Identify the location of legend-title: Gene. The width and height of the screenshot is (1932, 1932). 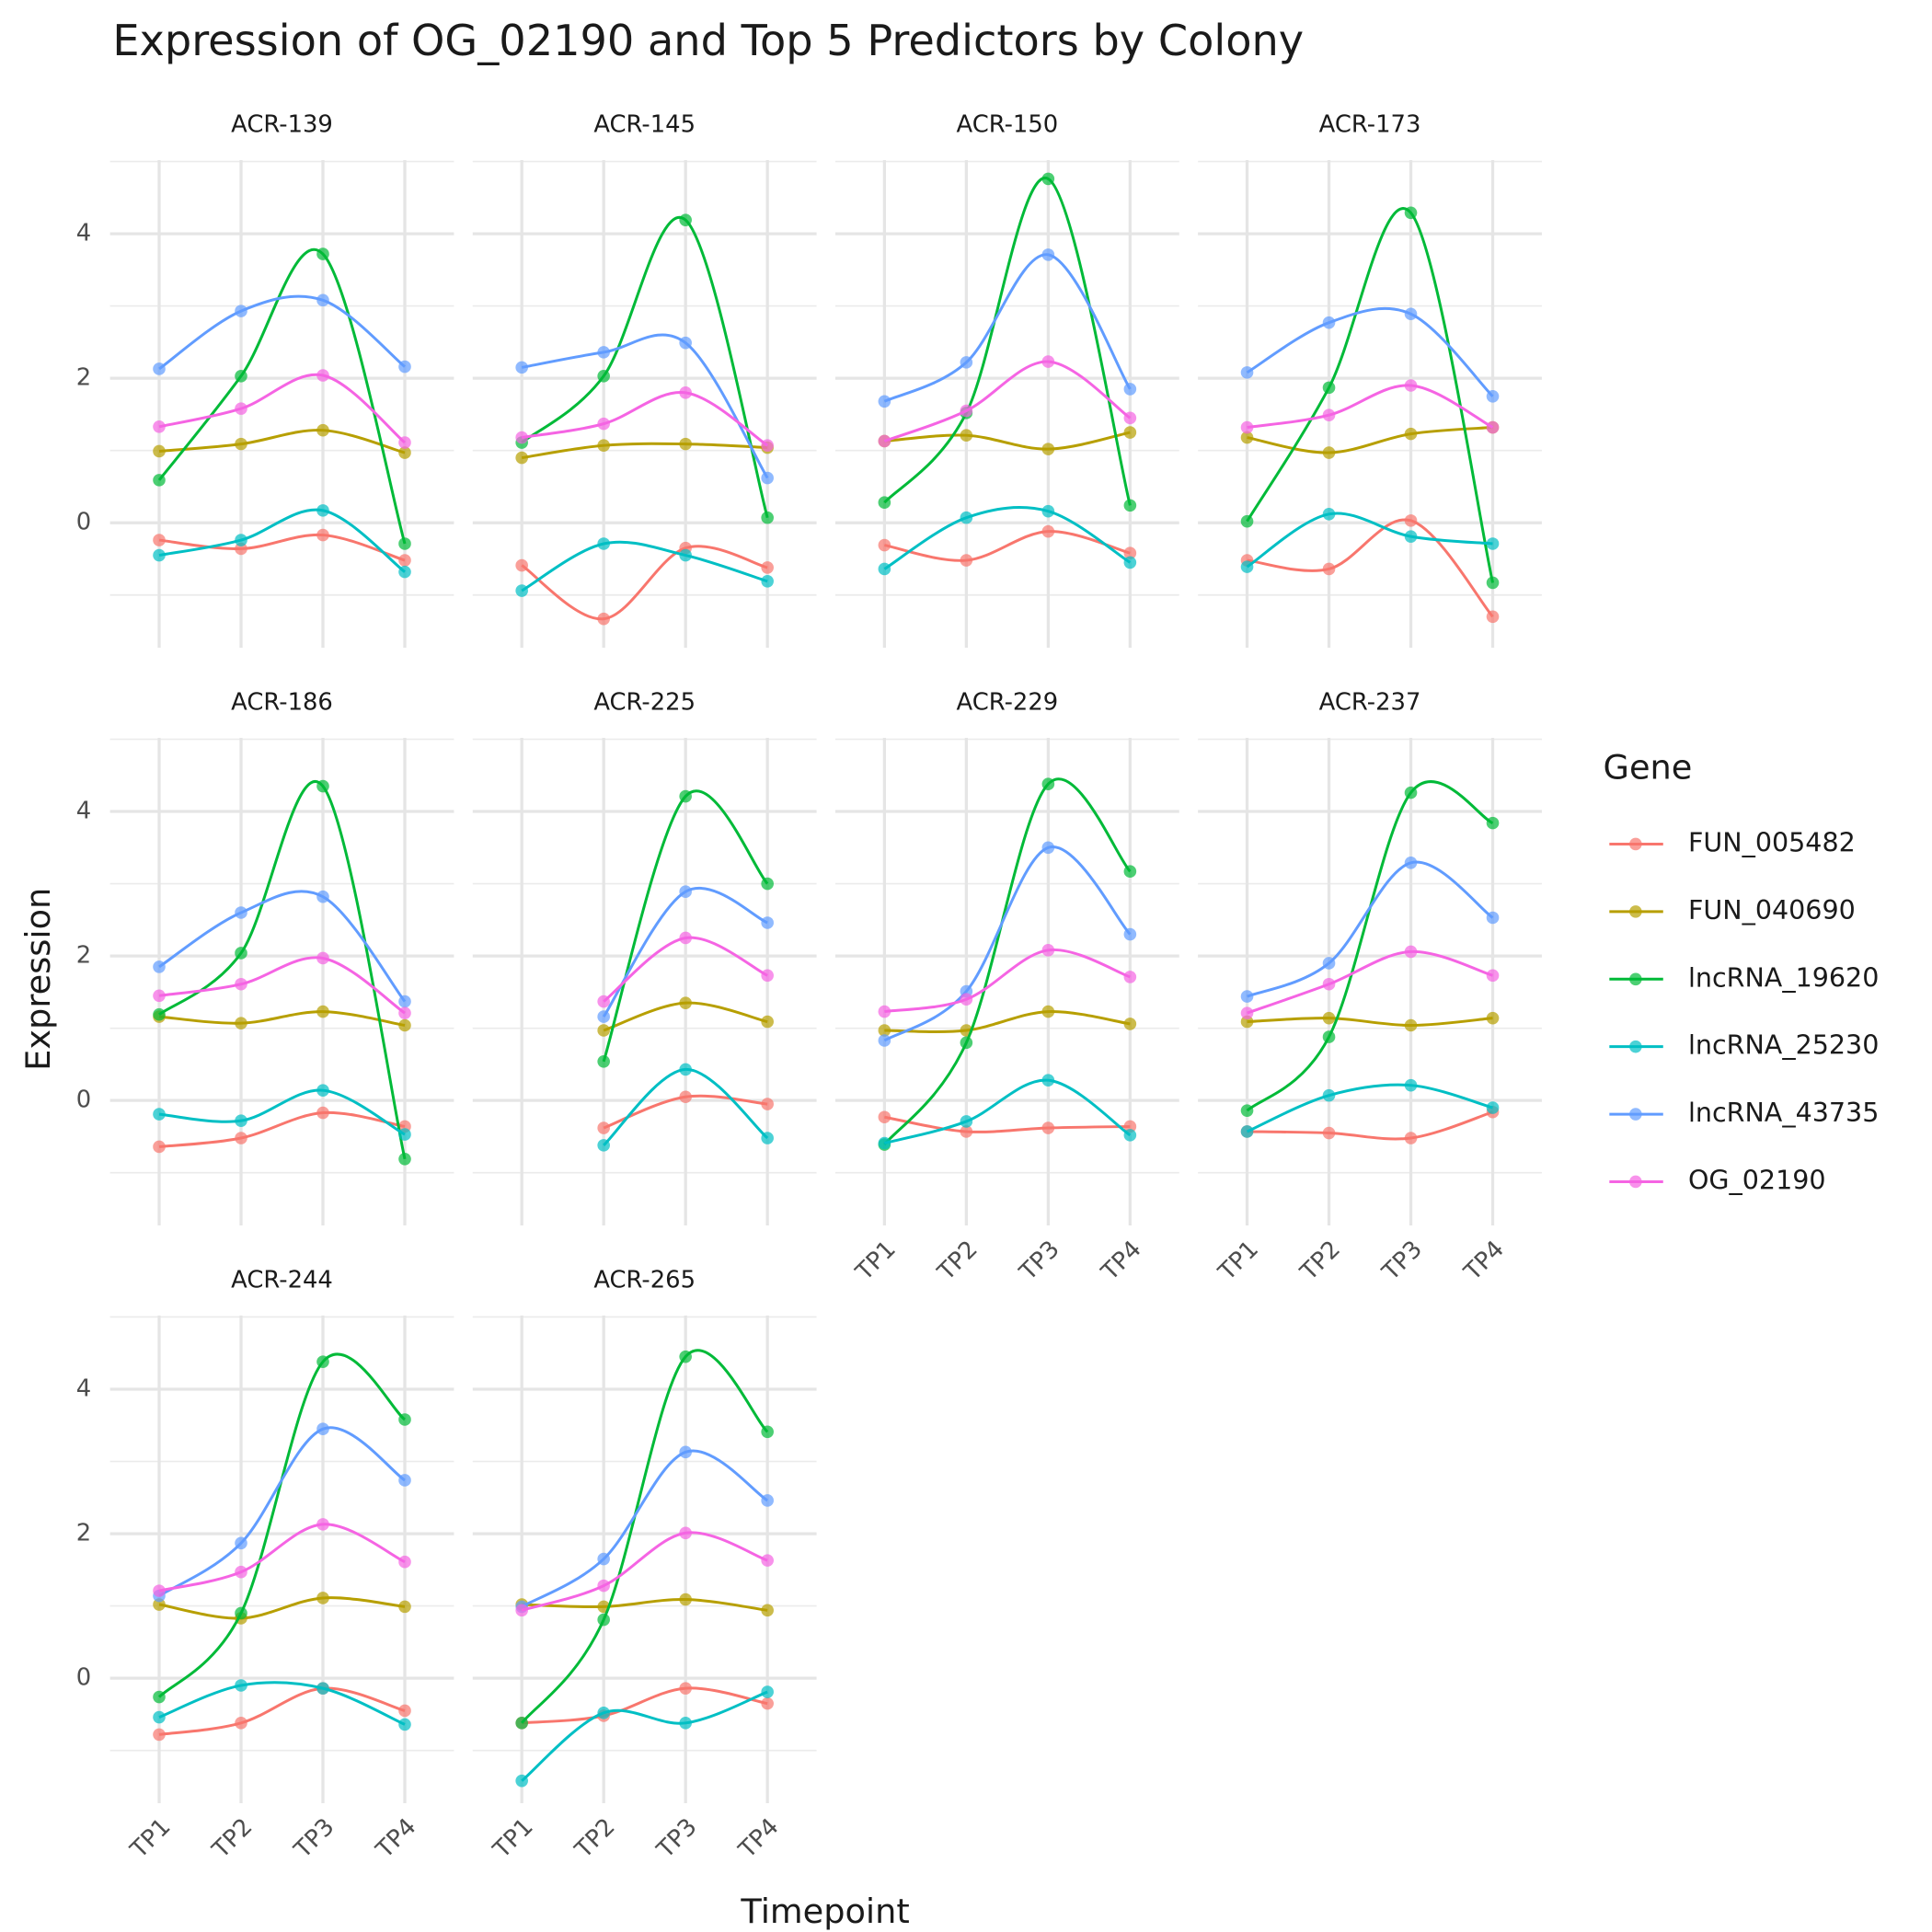
(1648, 767).